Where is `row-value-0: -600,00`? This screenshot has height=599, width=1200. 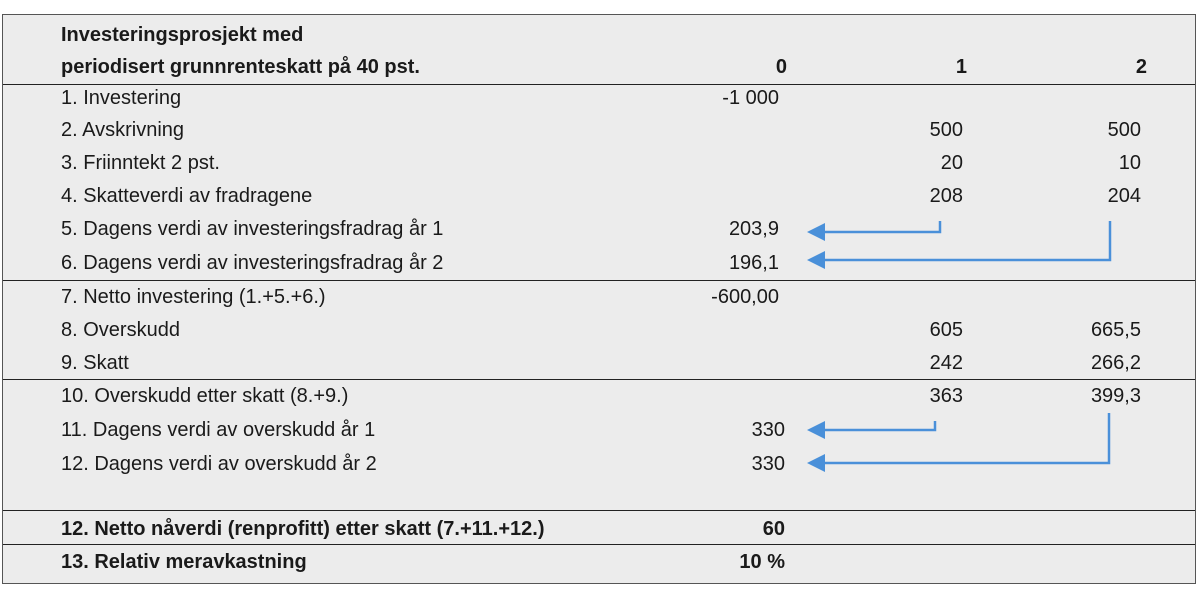 row-value-0: -600,00 is located at coordinates (745, 297).